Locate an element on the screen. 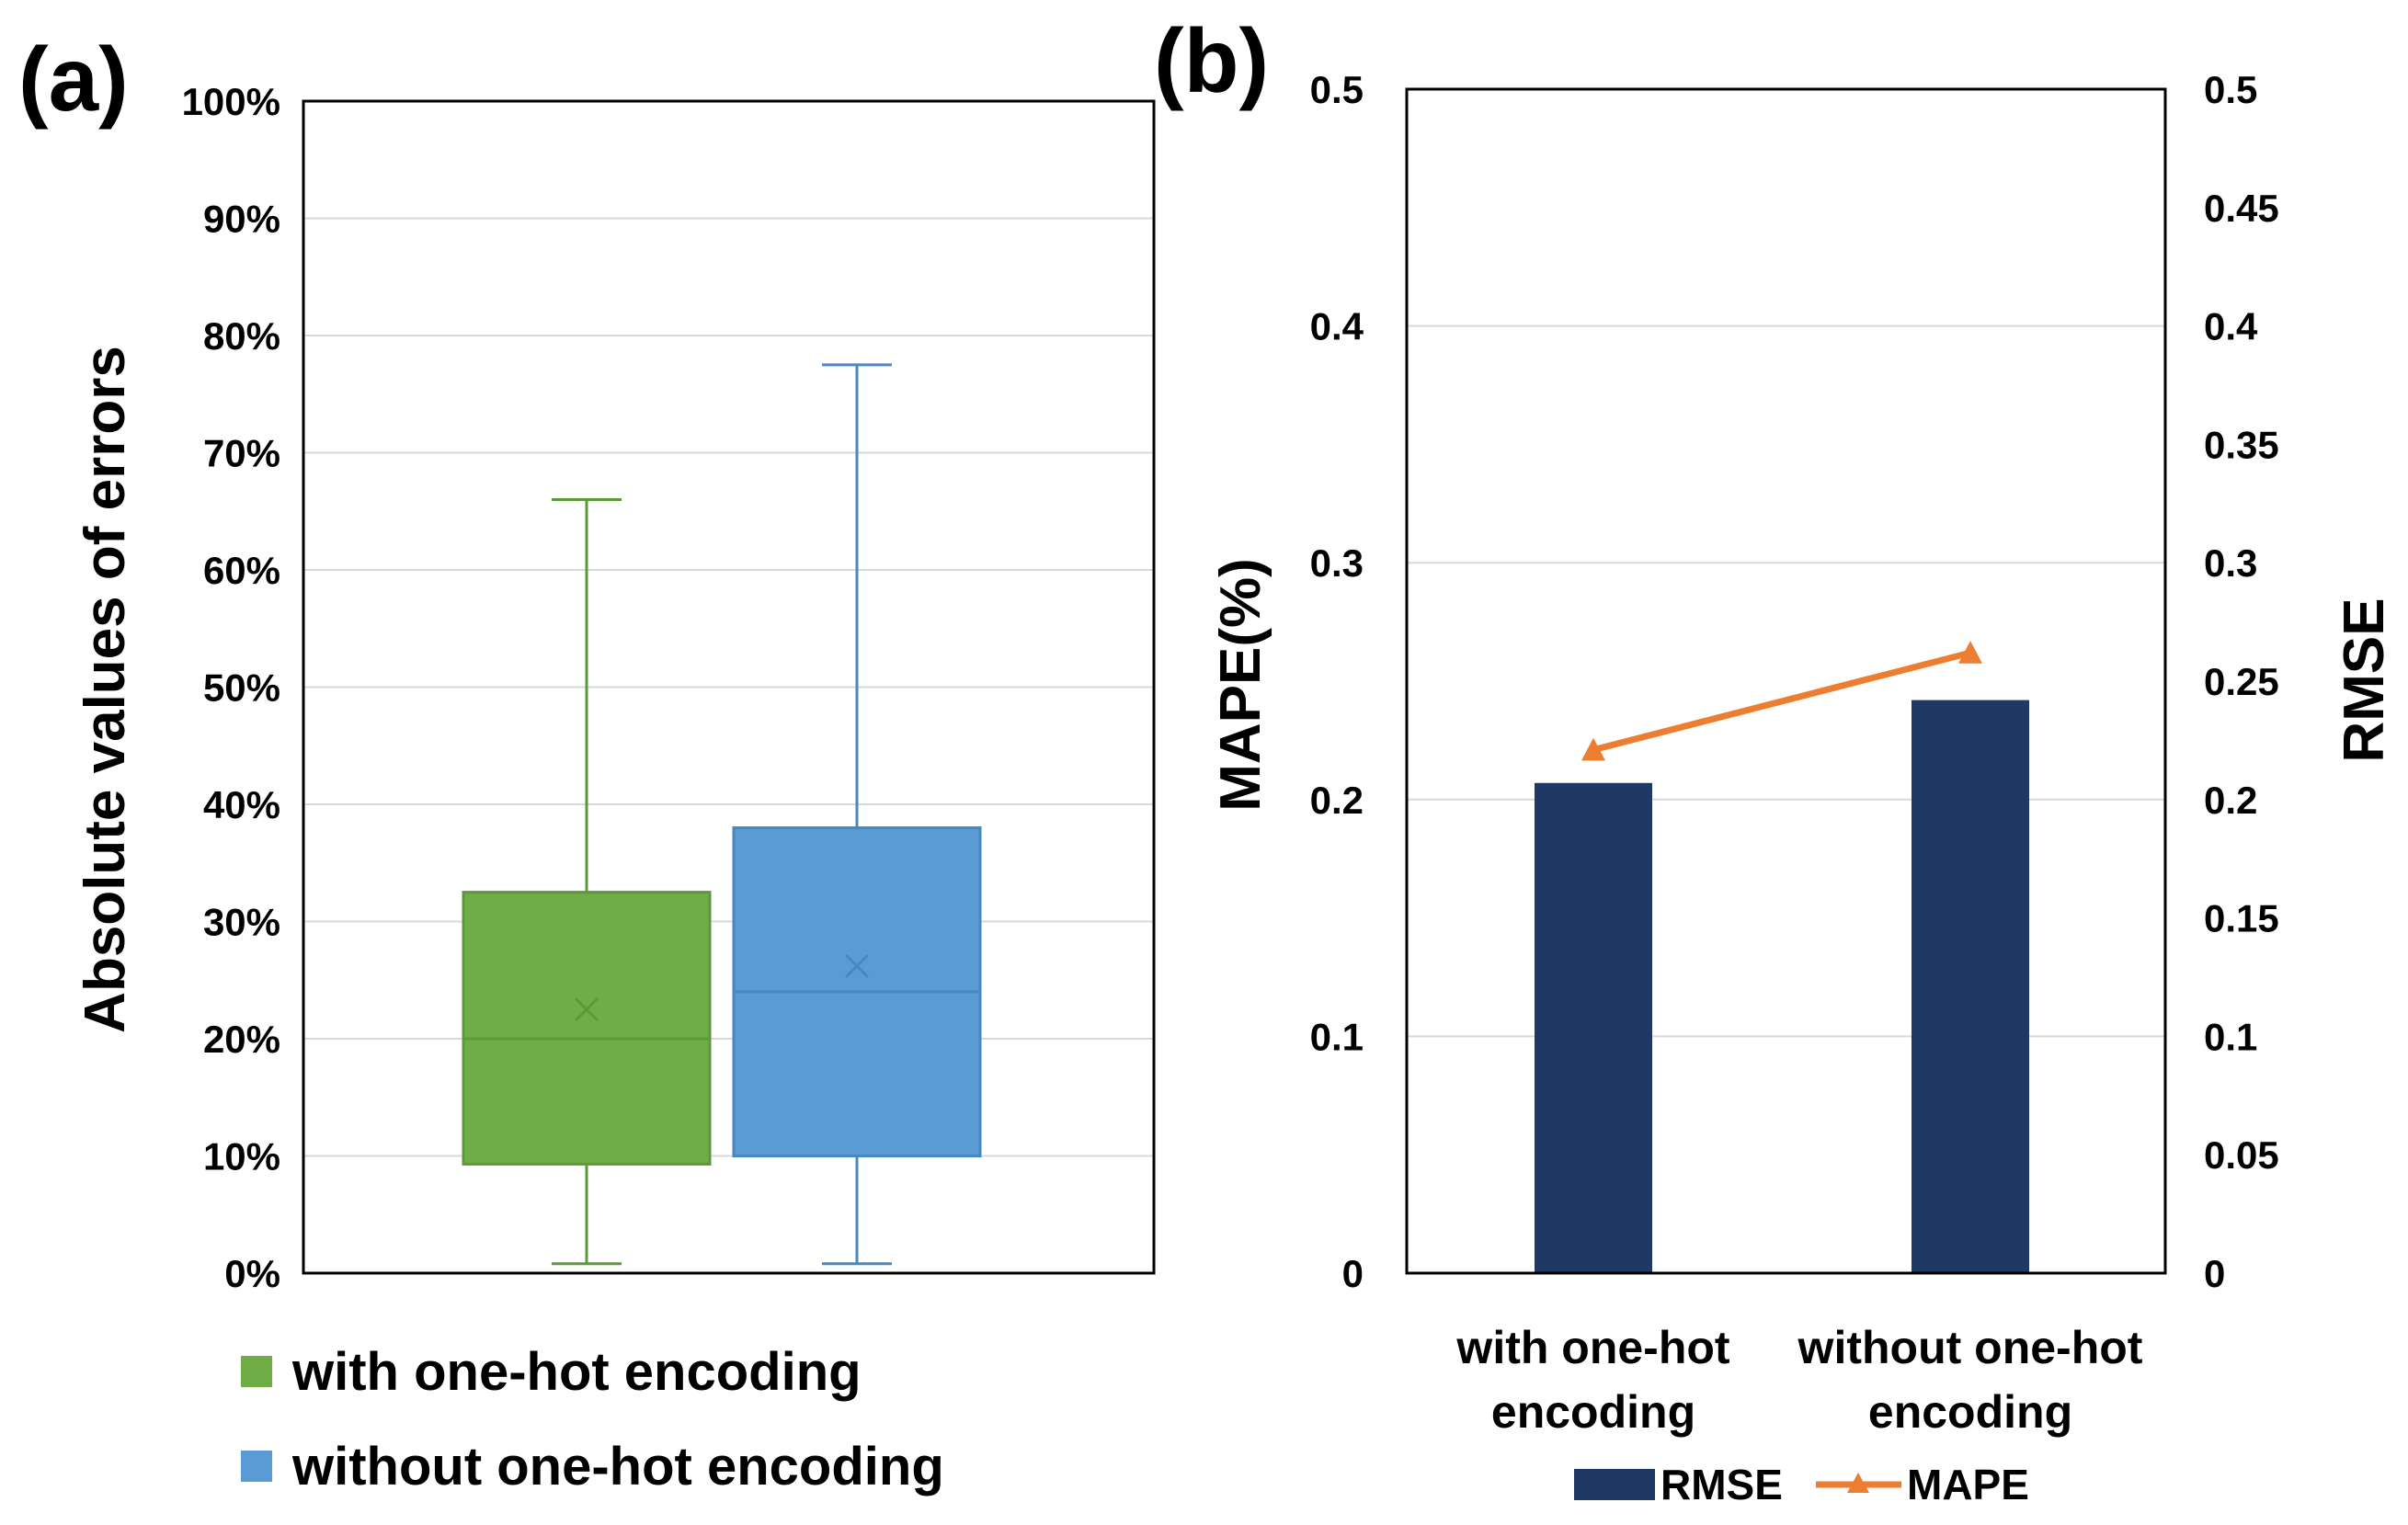 The width and height of the screenshot is (2408, 1525). panel-a-y-tick-label: 70% is located at coordinates (242, 453).